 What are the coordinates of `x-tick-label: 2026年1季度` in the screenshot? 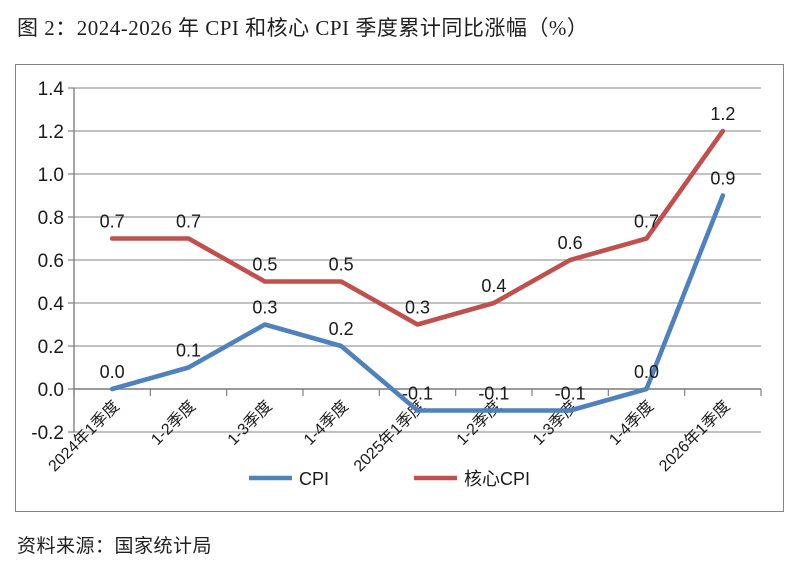 It's located at (695, 436).